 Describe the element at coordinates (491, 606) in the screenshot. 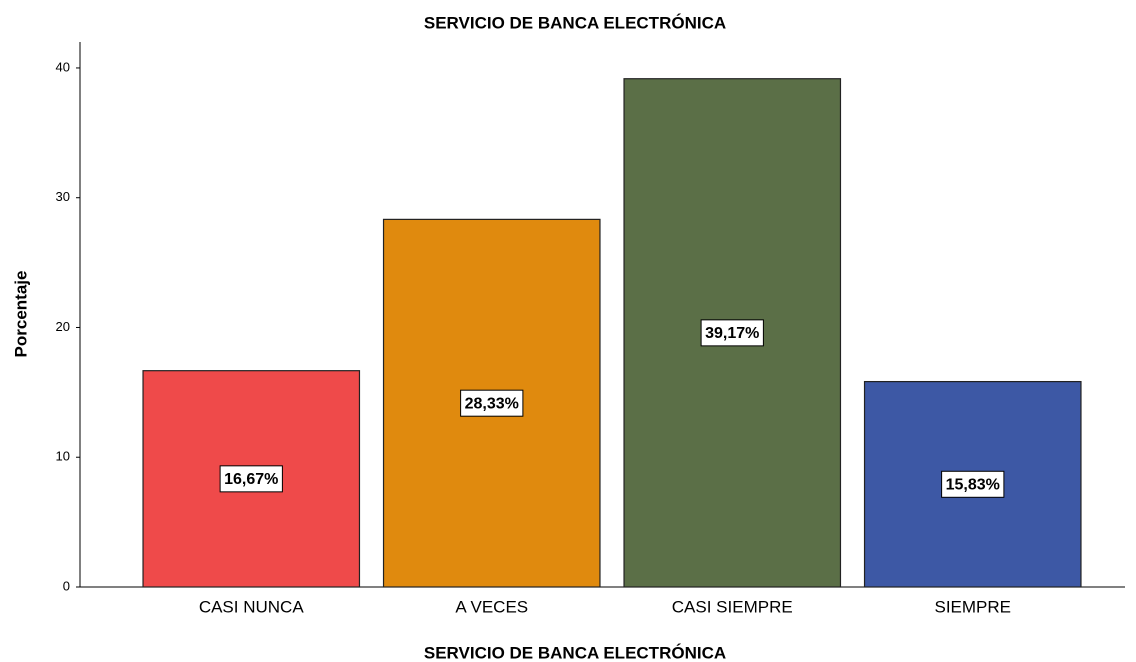

I see `x-tick-label: A VECES` at that location.